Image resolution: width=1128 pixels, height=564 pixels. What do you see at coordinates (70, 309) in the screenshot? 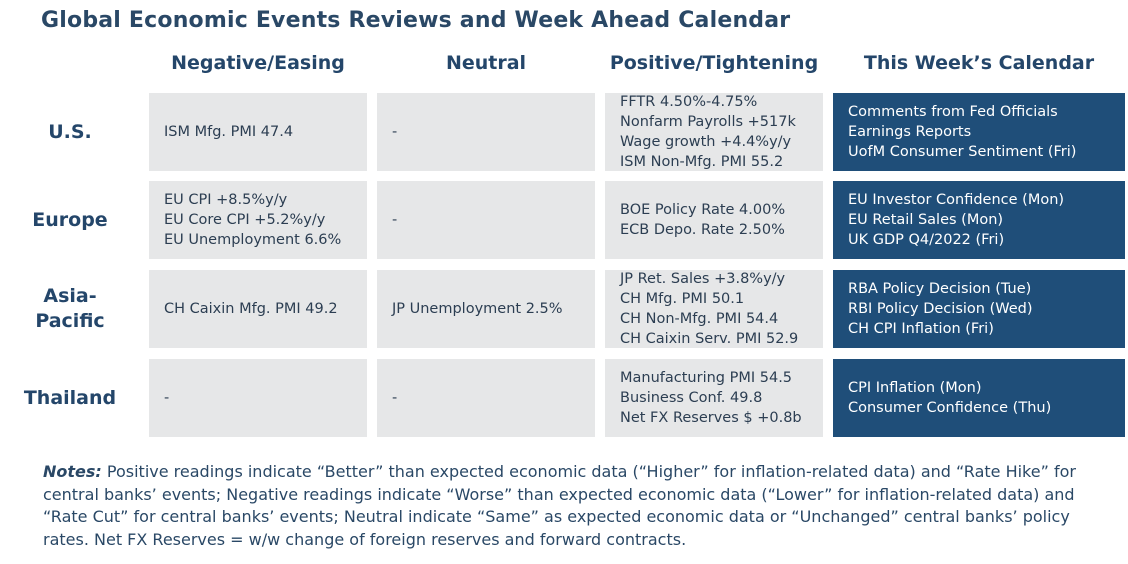
I see `row-label-asia-pacific: Asia- Pacific` at bounding box center [70, 309].